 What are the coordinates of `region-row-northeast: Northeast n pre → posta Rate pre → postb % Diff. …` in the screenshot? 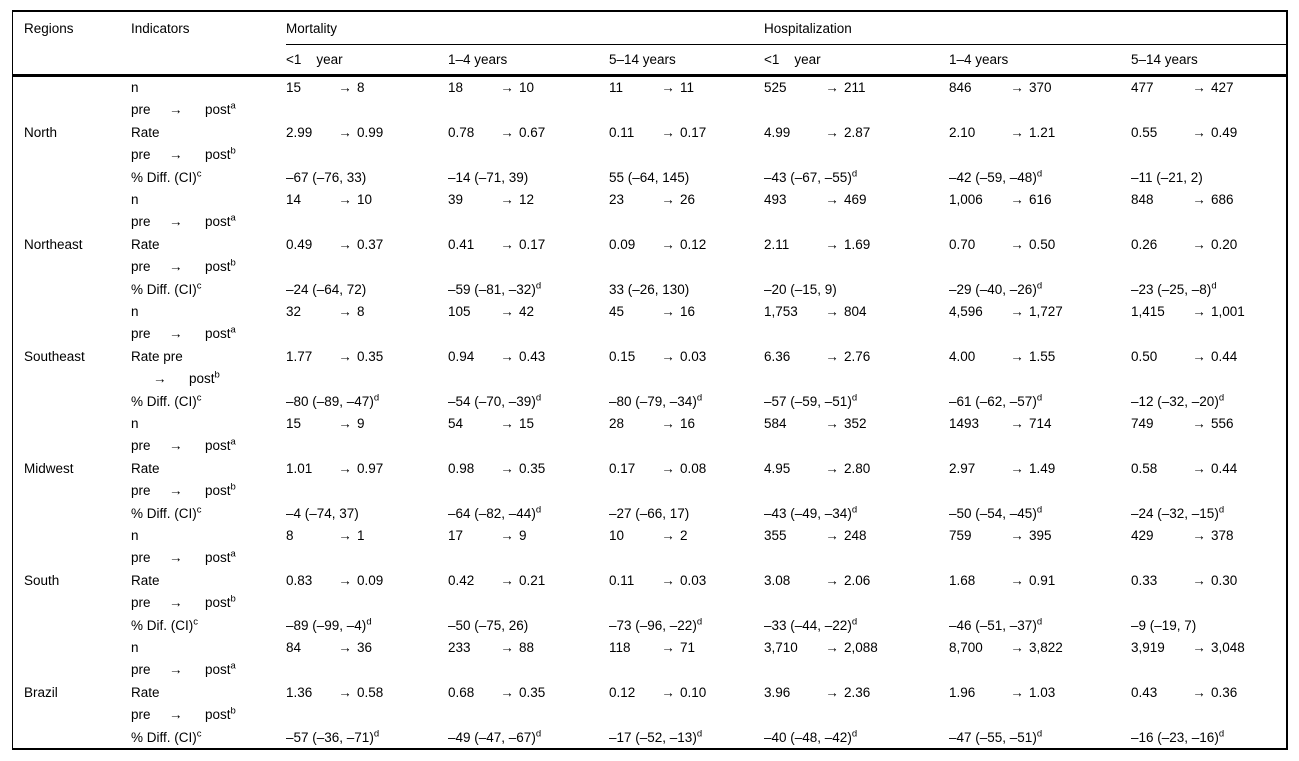 It's located at (649, 245).